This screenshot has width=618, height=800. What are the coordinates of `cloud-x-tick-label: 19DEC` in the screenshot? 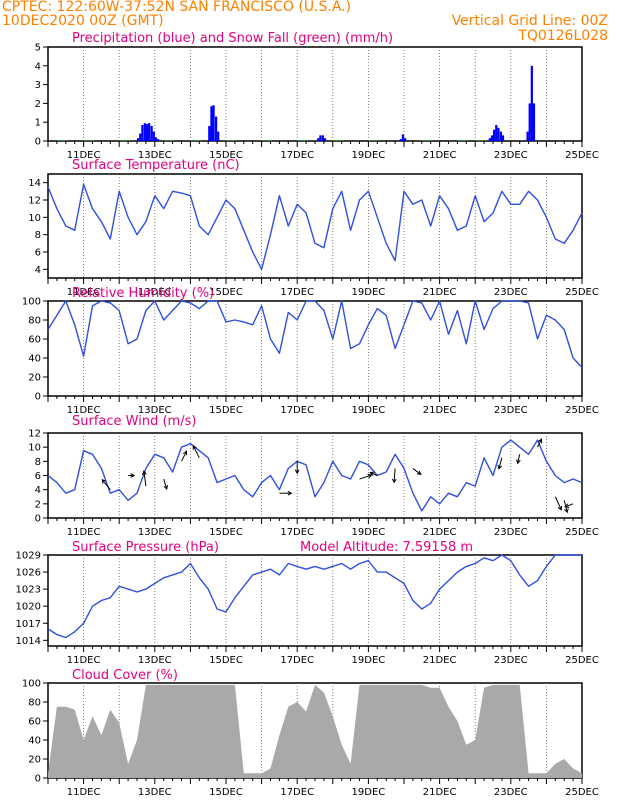 It's located at (369, 792).